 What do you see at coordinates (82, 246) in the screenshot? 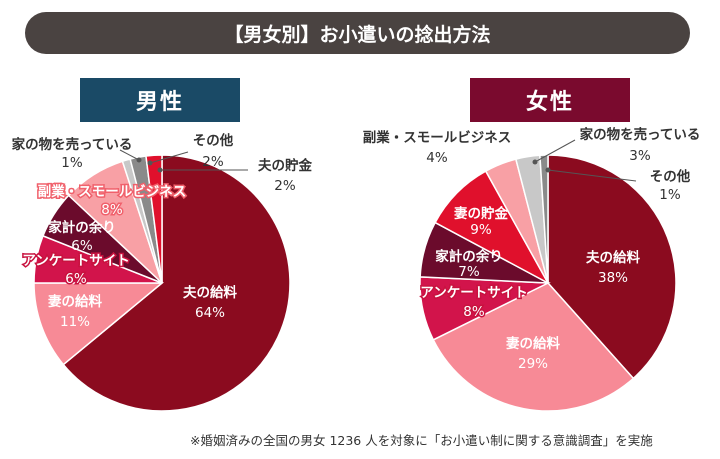
I see `slice-value-household_surplus: 6%` at bounding box center [82, 246].